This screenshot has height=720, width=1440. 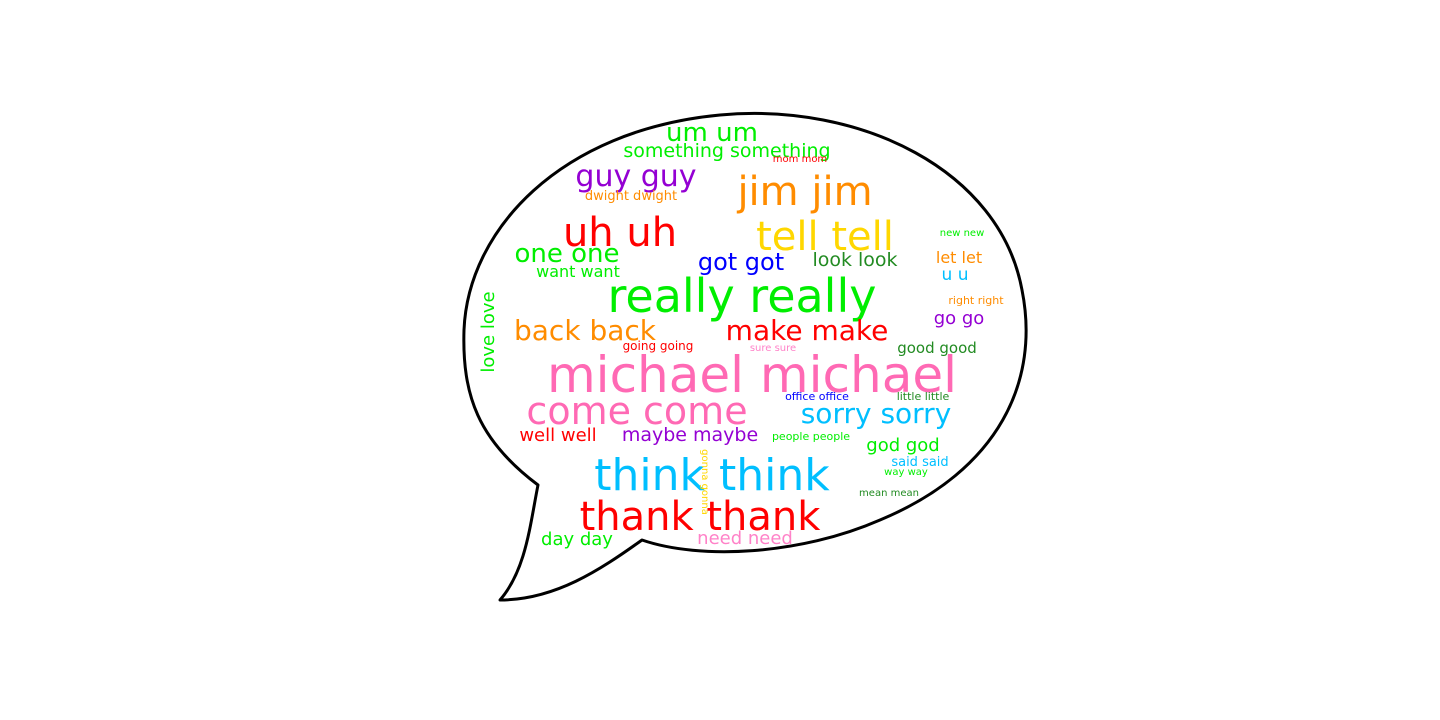 I want to click on word-make: make make, so click(x=807, y=330).